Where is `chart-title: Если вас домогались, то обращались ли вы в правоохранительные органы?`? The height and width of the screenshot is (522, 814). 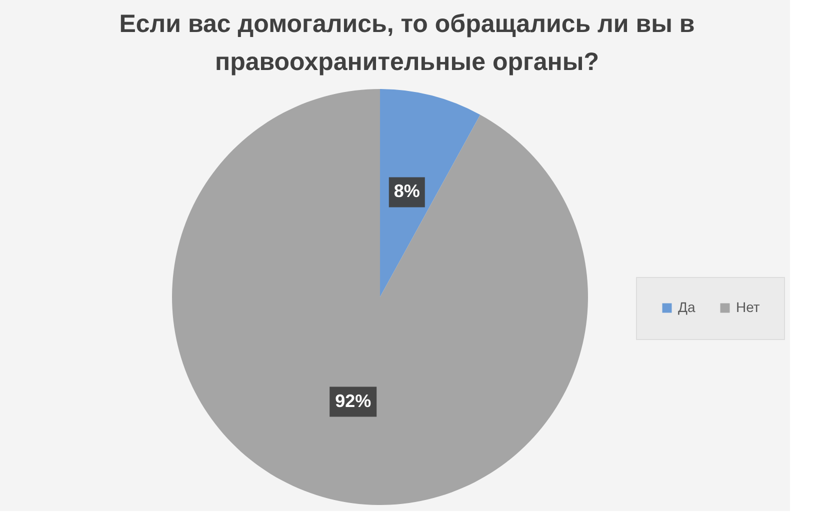 chart-title: Если вас домогались, то обращались ли вы в правоохранительные органы? is located at coordinates (407, 43).